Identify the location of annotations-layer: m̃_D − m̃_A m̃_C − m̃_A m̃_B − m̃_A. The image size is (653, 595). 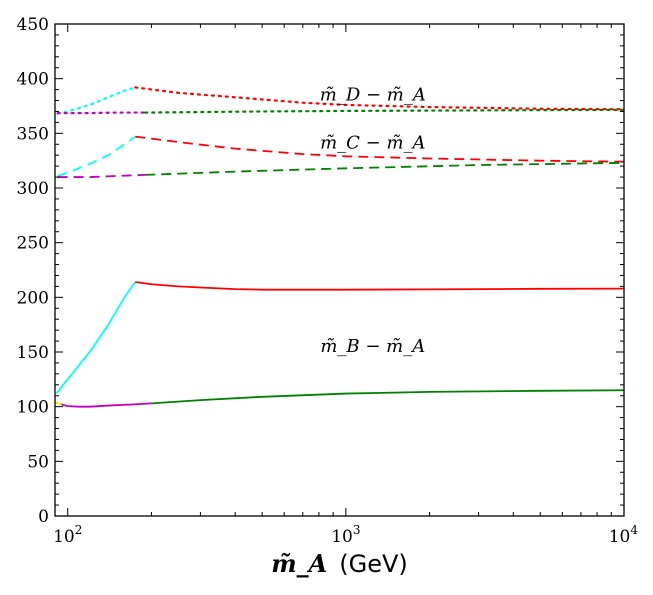
(373, 221).